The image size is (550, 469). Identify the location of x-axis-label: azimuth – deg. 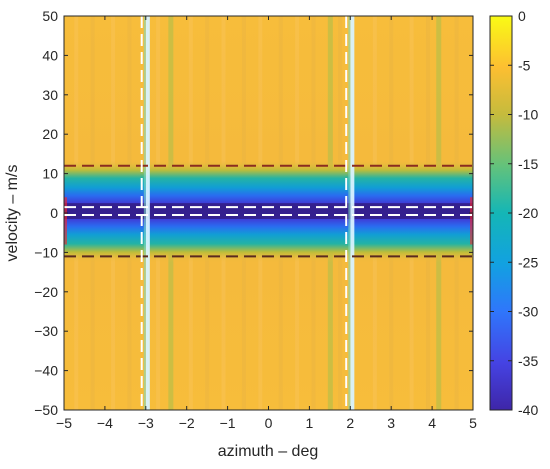
(268, 451).